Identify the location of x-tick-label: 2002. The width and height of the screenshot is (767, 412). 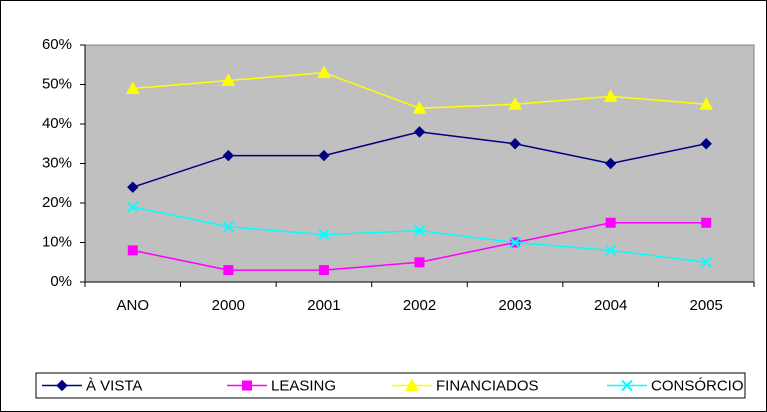
(419, 305).